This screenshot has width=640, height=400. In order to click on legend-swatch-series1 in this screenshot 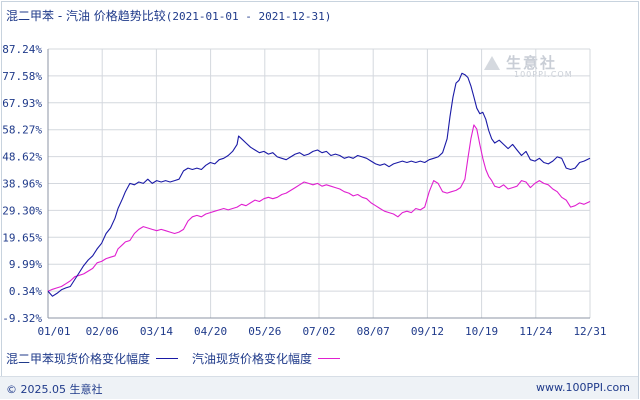, I will do `click(167, 358)`.